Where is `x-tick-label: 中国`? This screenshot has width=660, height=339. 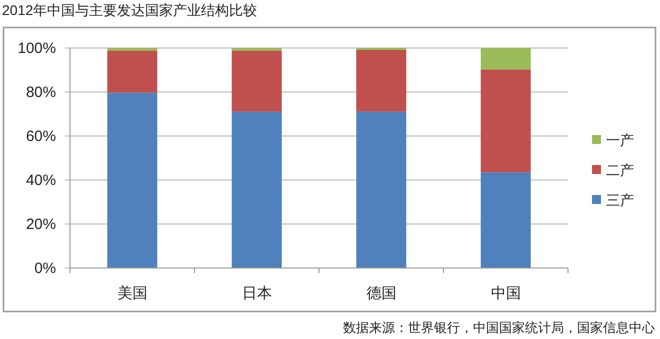
x-tick-label: 中国 is located at coordinates (505, 293).